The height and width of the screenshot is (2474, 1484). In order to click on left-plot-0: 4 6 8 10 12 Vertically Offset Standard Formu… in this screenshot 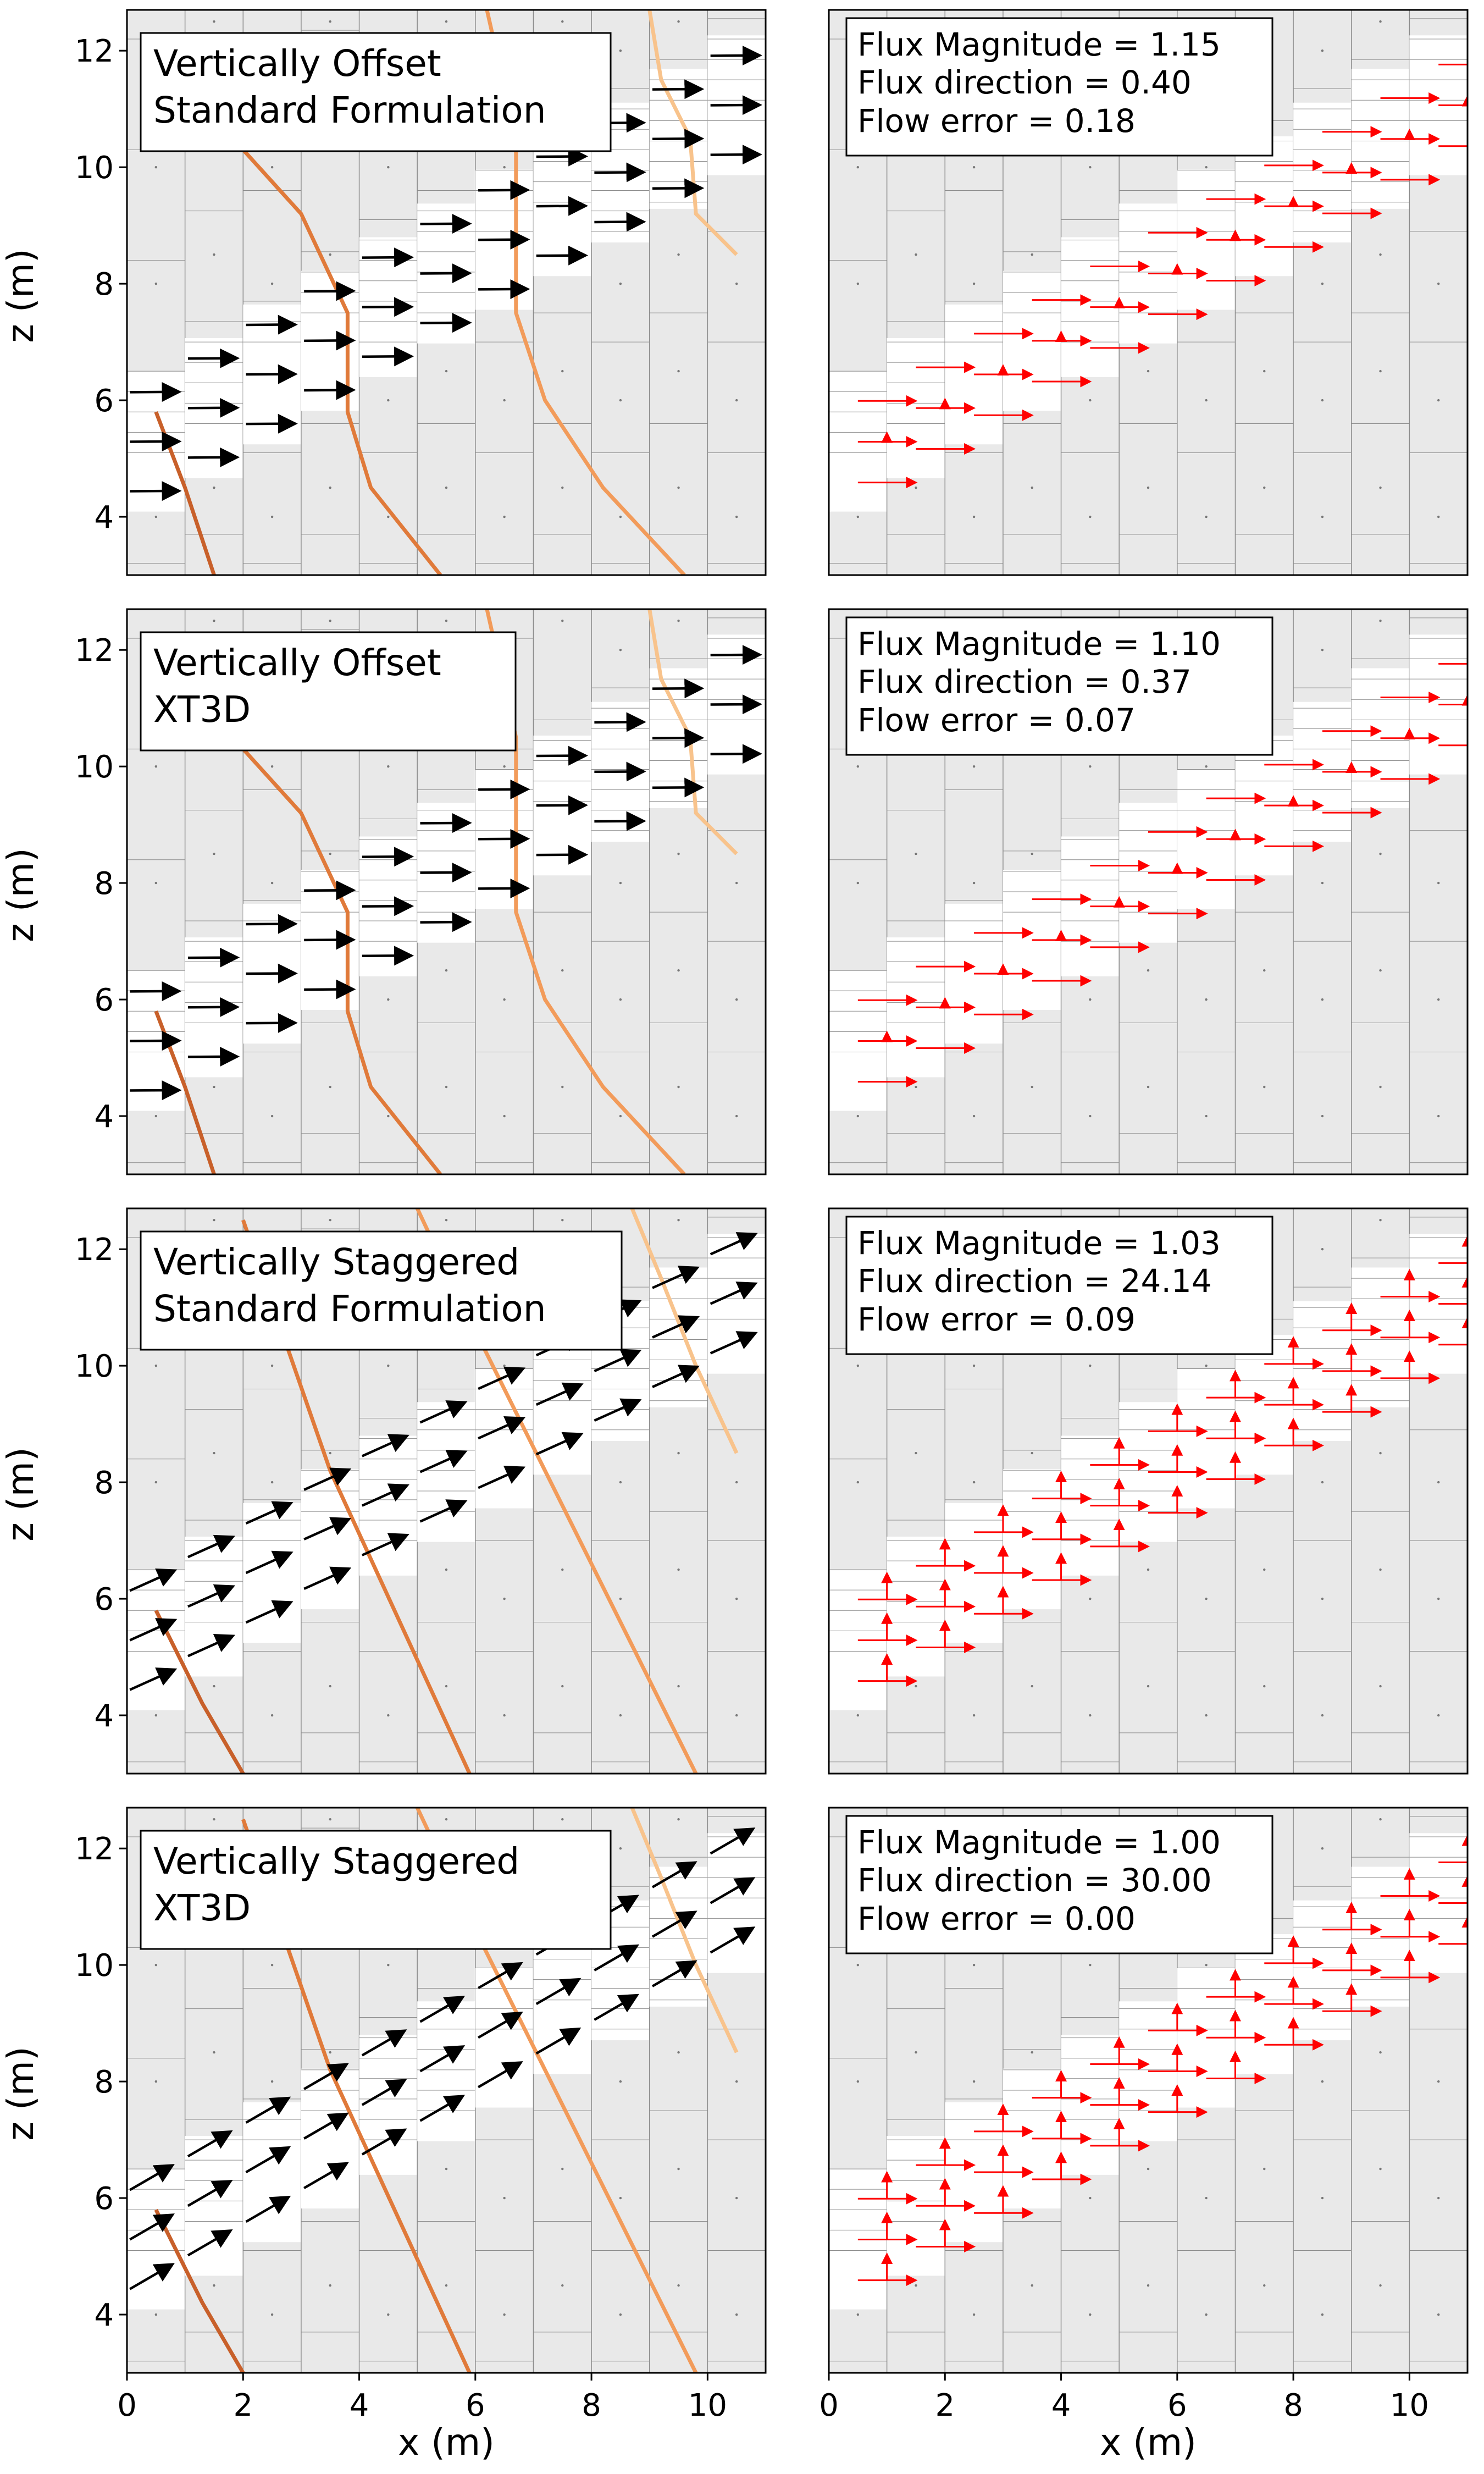, I will do `click(421, 292)`.